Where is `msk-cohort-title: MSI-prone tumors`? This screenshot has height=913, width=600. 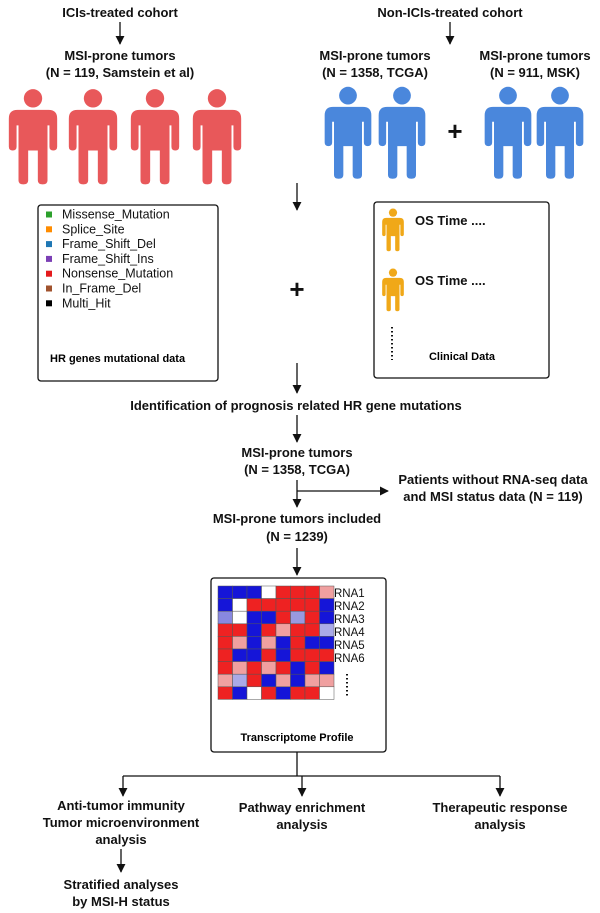 msk-cohort-title: MSI-prone tumors is located at coordinates (534, 55).